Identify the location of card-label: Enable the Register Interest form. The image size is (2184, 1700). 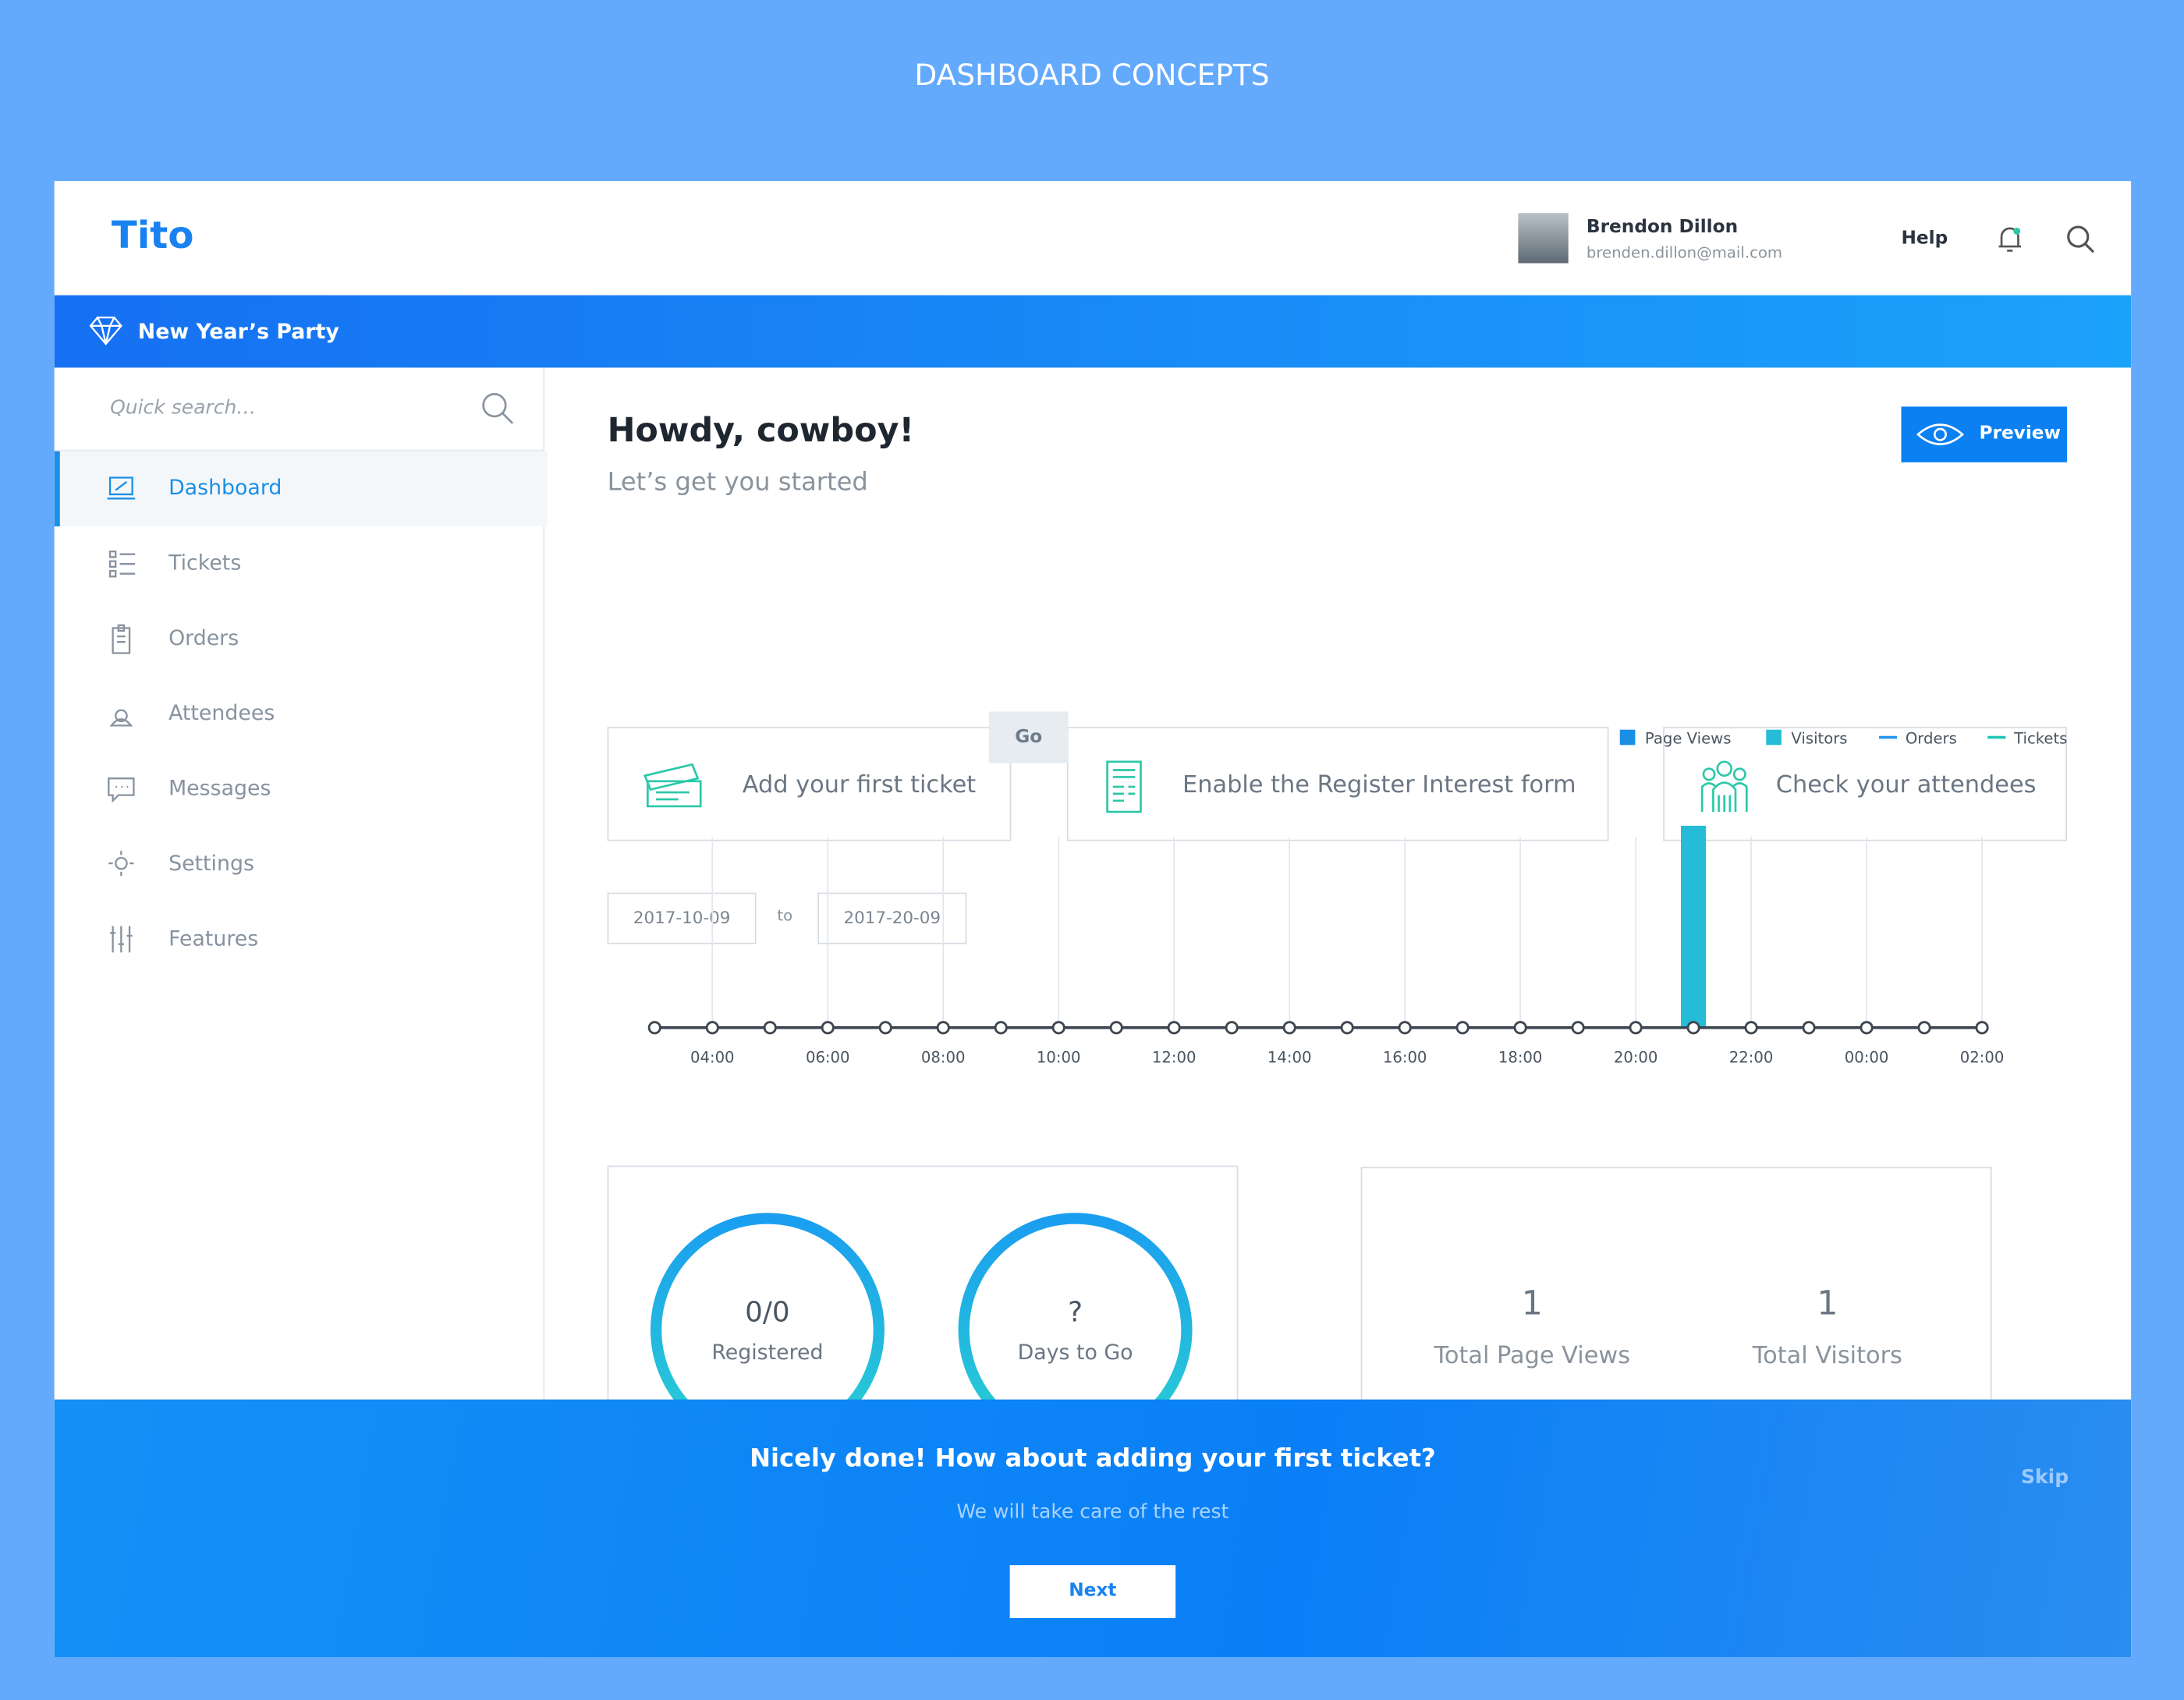
(1379, 785).